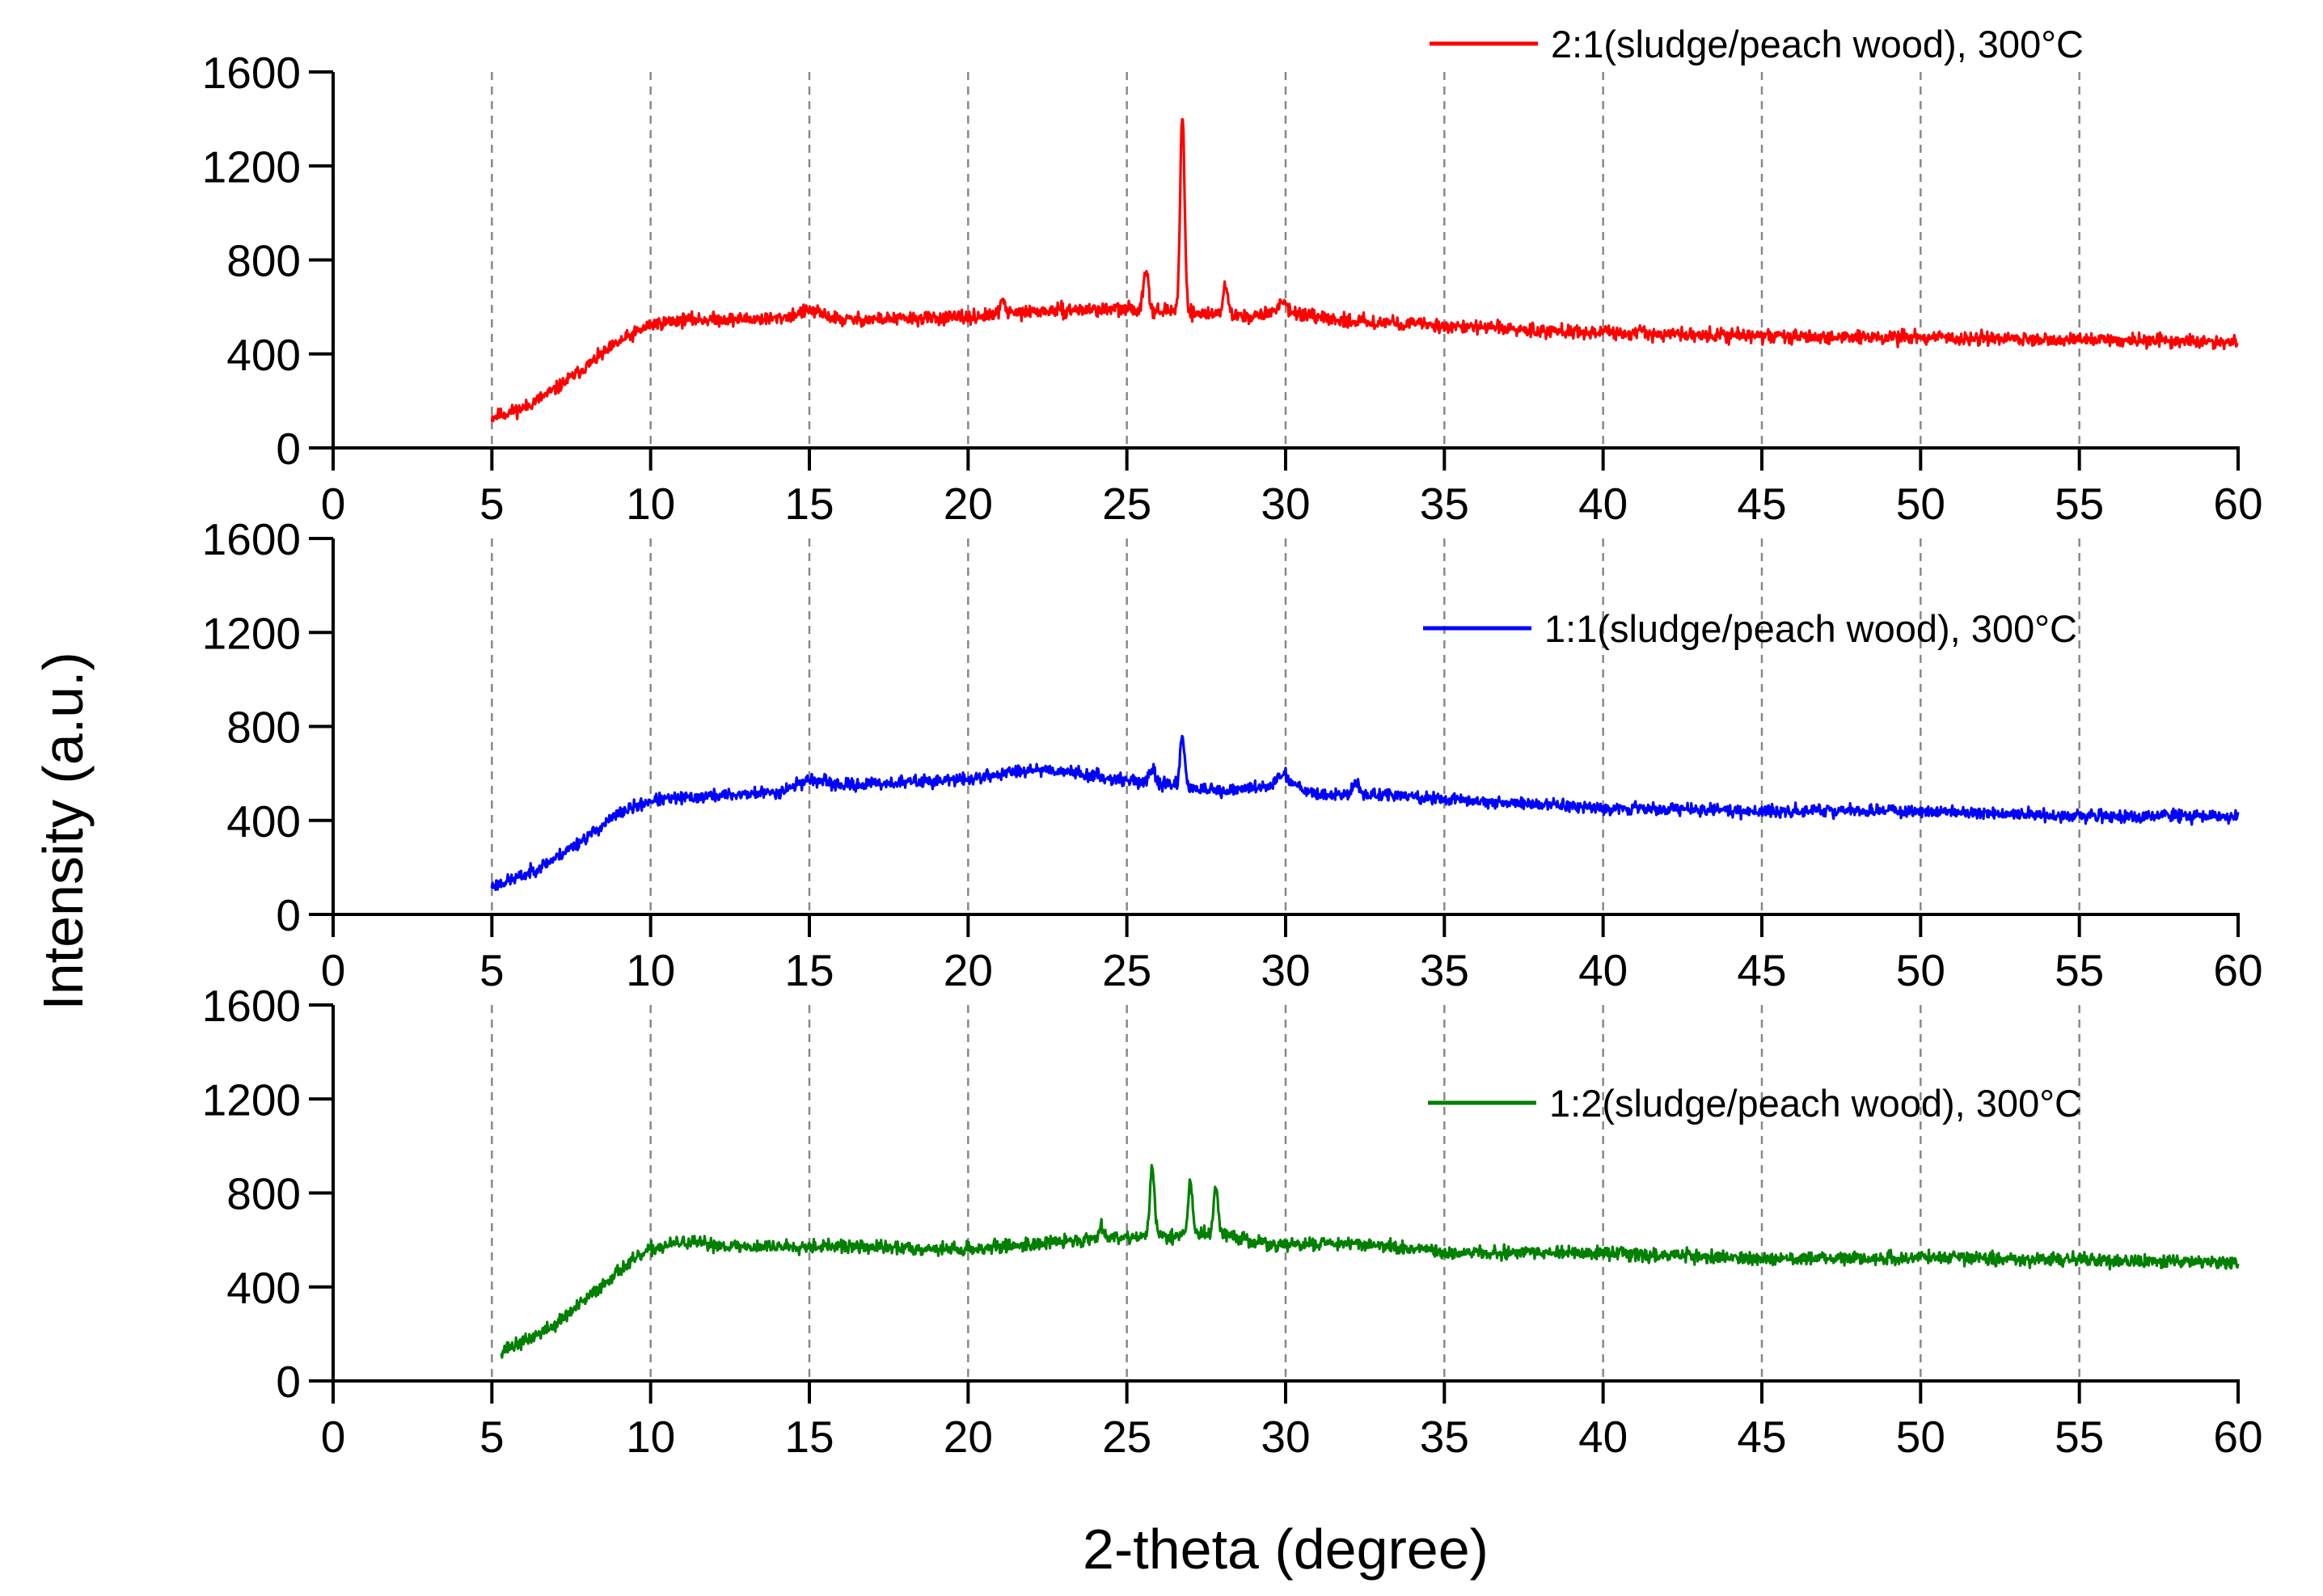  I want to click on legend-3: 1:2(sludge/peach wood), 300°C, so click(1755, 1103).